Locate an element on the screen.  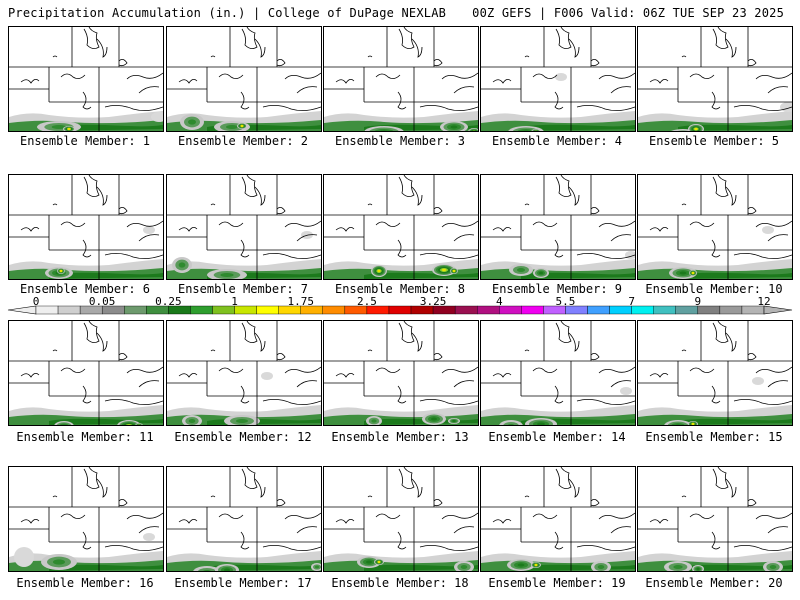
colorbar-tick-label: 1.75 is located at coordinates (300, 302).